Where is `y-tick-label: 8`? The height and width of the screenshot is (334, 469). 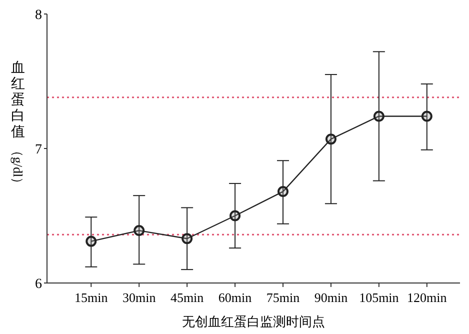 y-tick-label: 8 is located at coordinates (38, 15).